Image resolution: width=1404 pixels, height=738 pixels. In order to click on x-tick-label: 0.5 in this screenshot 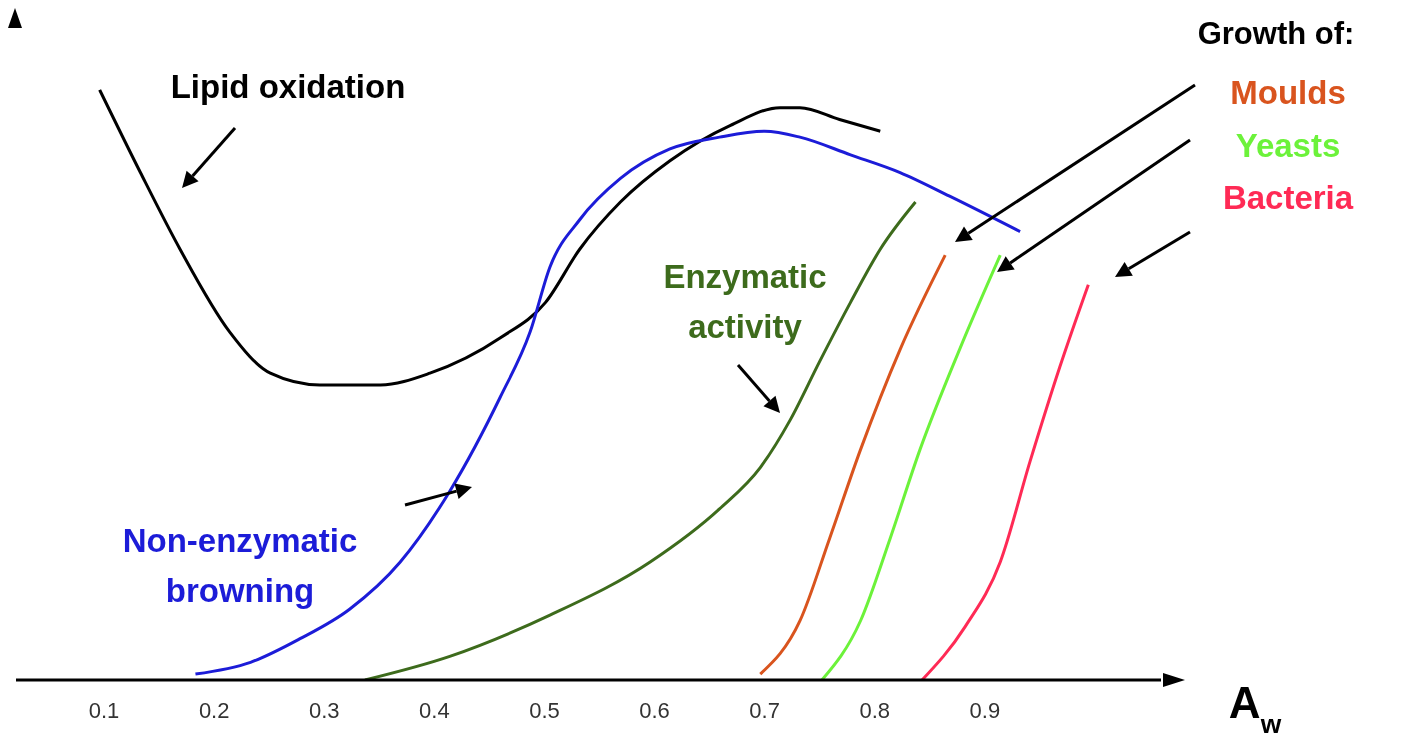, I will do `click(544, 710)`.